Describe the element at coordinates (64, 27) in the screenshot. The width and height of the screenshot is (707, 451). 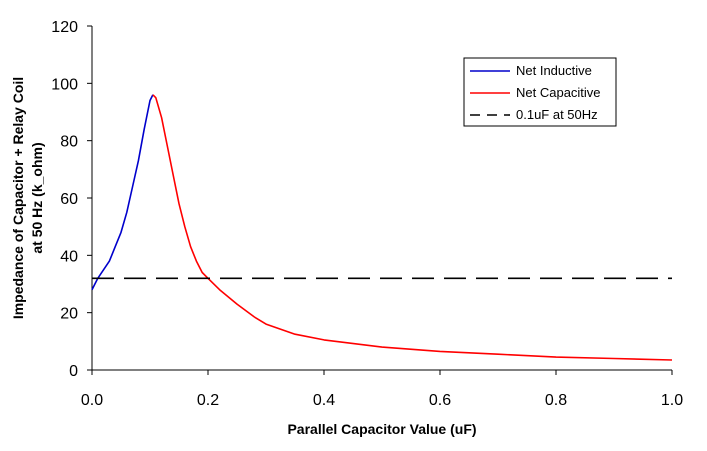
I see `y-tick-label: 120` at that location.